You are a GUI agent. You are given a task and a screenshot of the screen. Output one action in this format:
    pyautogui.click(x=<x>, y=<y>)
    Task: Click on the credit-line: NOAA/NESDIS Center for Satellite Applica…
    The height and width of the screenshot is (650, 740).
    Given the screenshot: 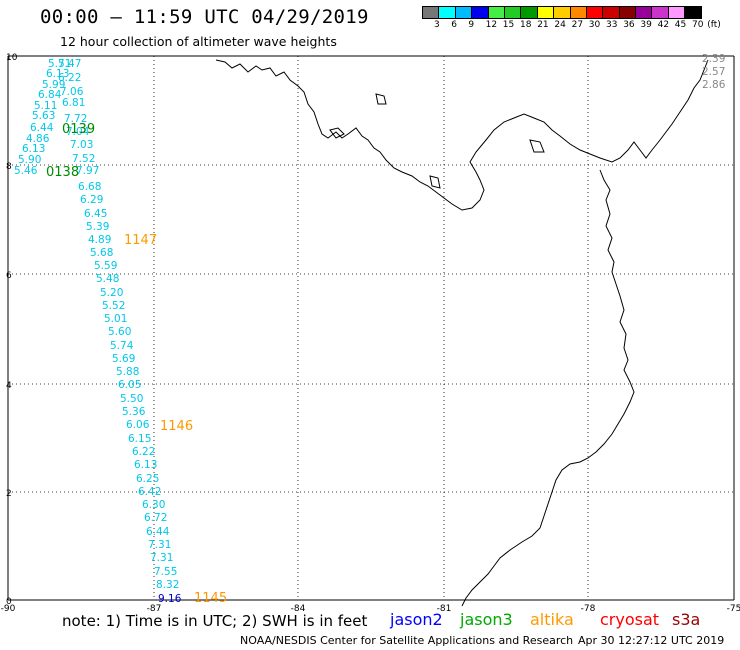 What is the action you would take?
    pyautogui.click(x=407, y=640)
    